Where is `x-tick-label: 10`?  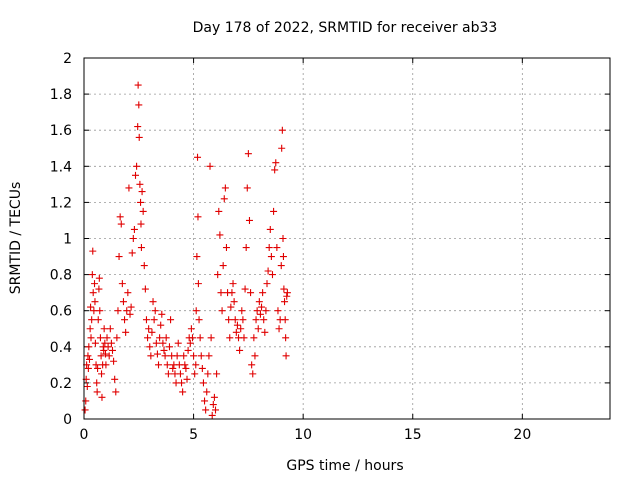
x-tick-label: 10 is located at coordinates (303, 435).